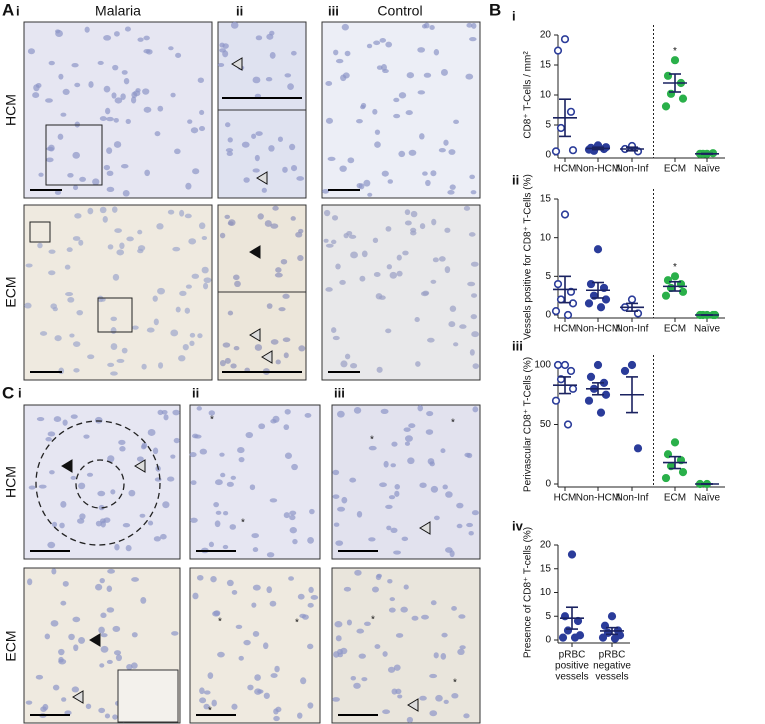 The height and width of the screenshot is (724, 765). What do you see at coordinates (528, 424) in the screenshot?
I see `y-axis-label: Perivascular CD8⁺ T-Cells (%)` at bounding box center [528, 424].